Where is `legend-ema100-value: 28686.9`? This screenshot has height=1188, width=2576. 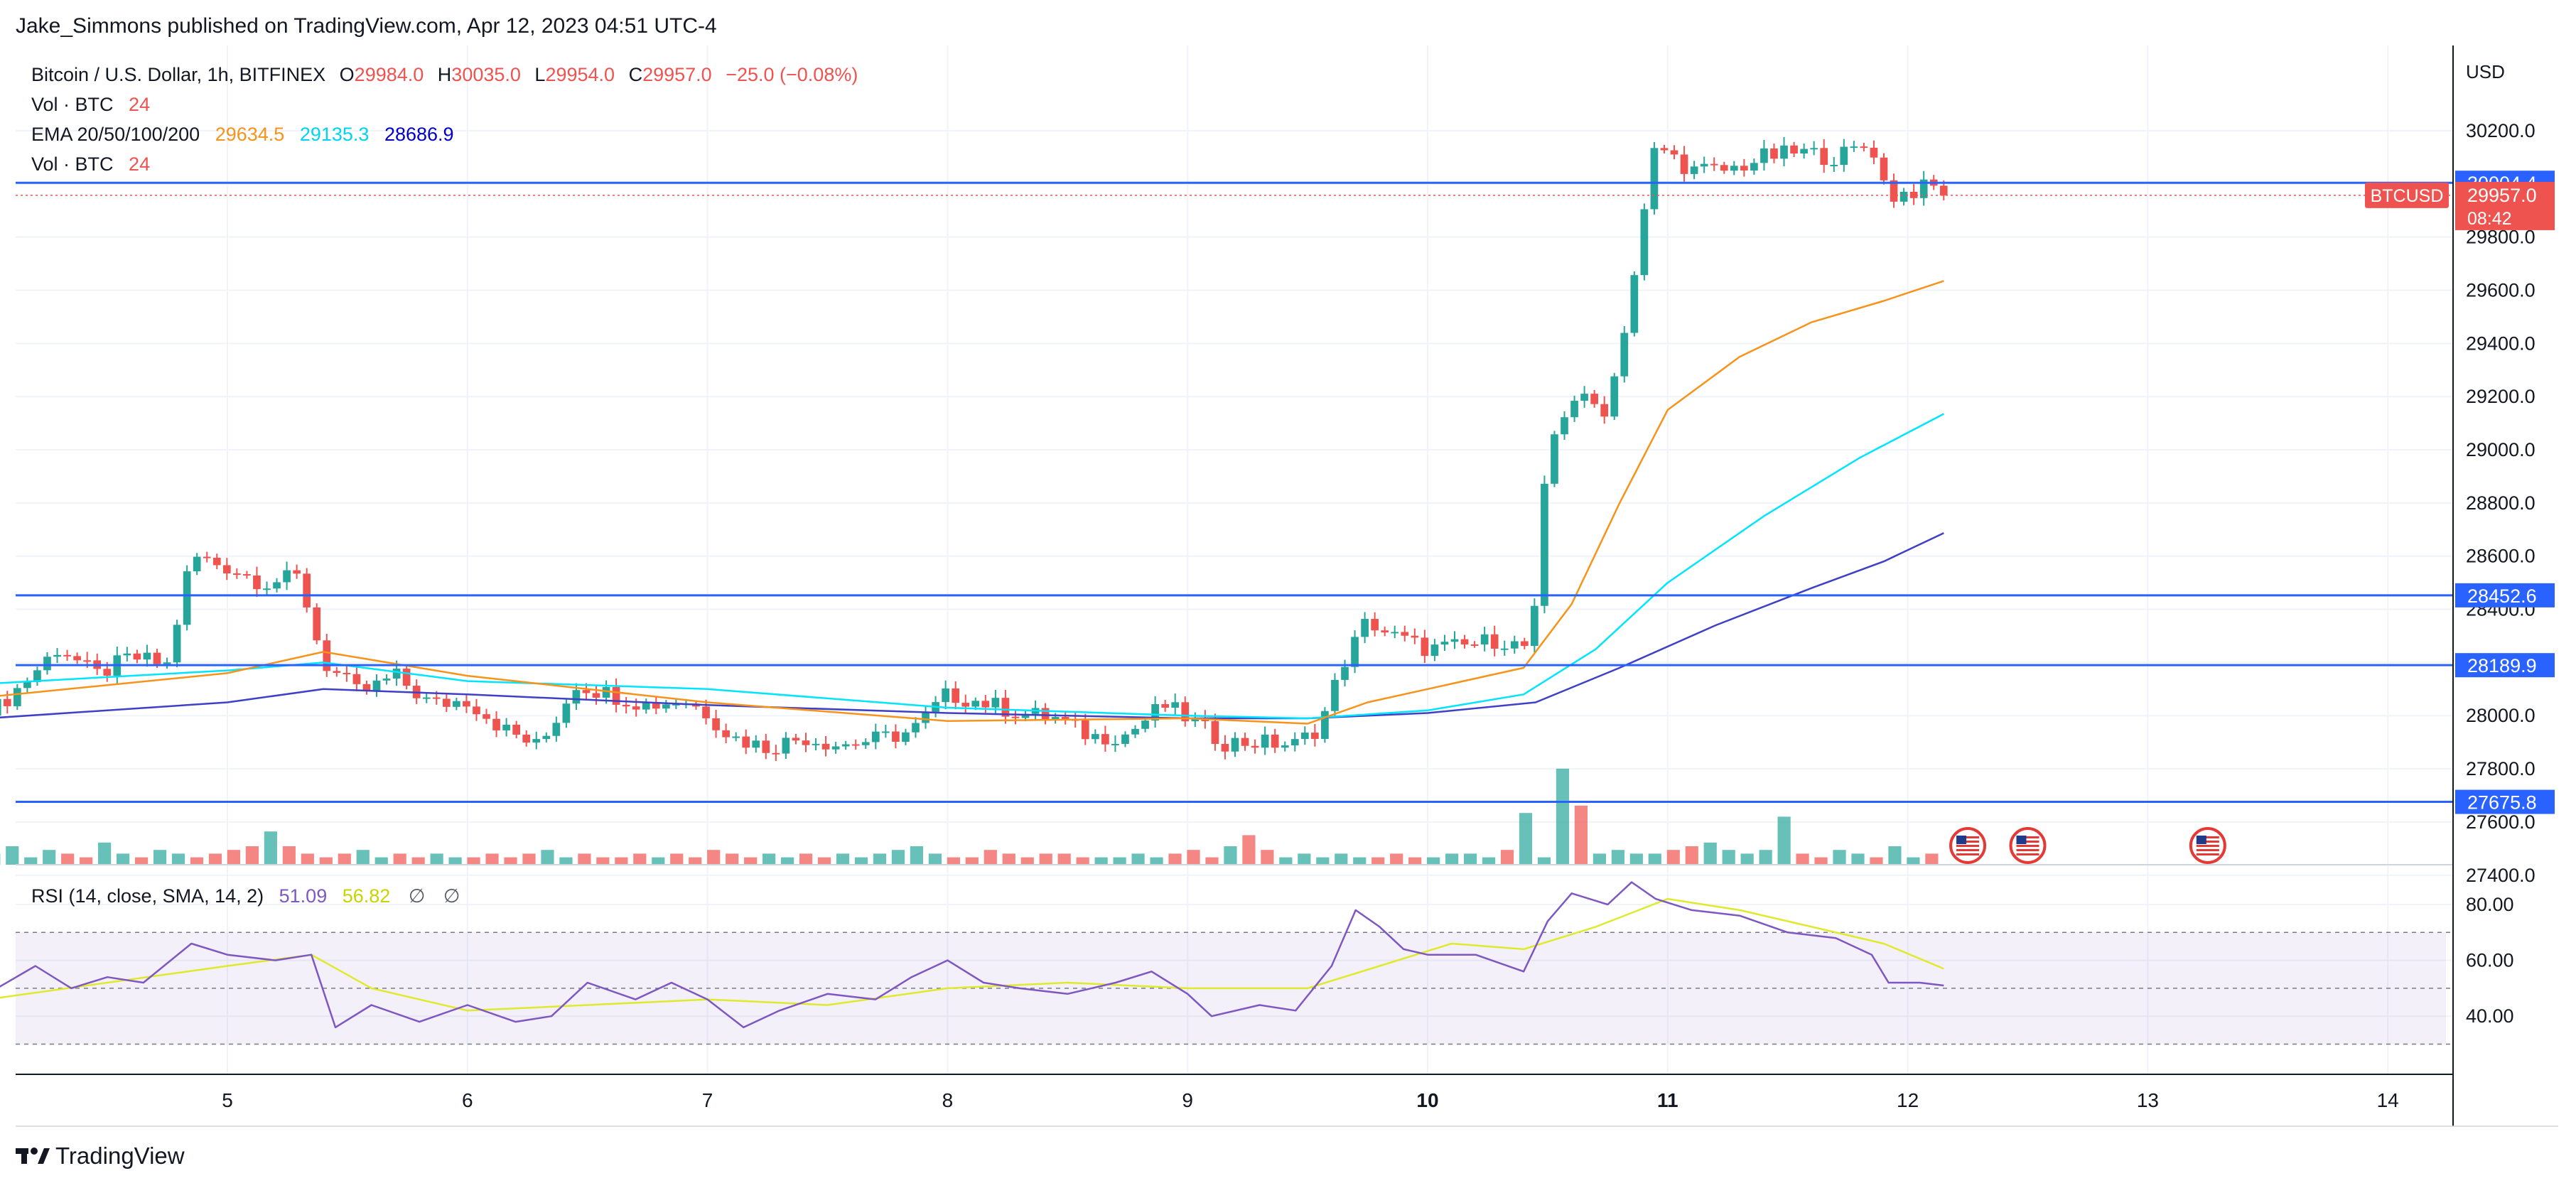
legend-ema100-value: 28686.9 is located at coordinates (419, 134).